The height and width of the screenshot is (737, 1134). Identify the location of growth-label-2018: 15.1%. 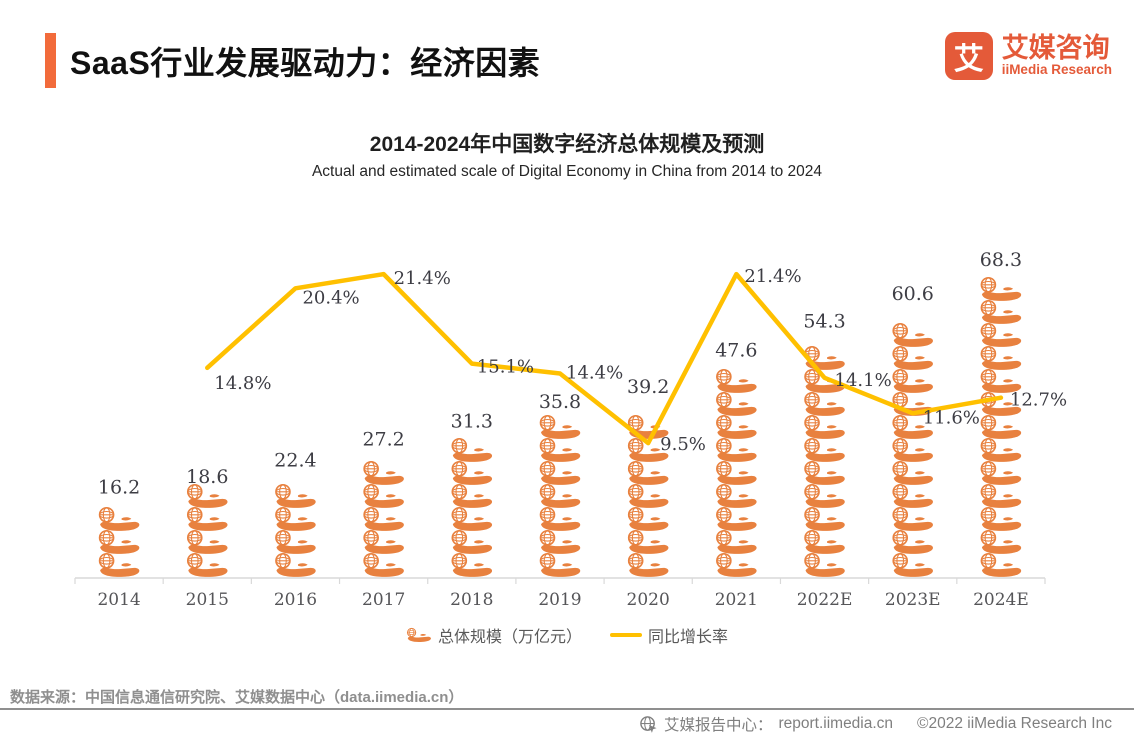
(505, 367).